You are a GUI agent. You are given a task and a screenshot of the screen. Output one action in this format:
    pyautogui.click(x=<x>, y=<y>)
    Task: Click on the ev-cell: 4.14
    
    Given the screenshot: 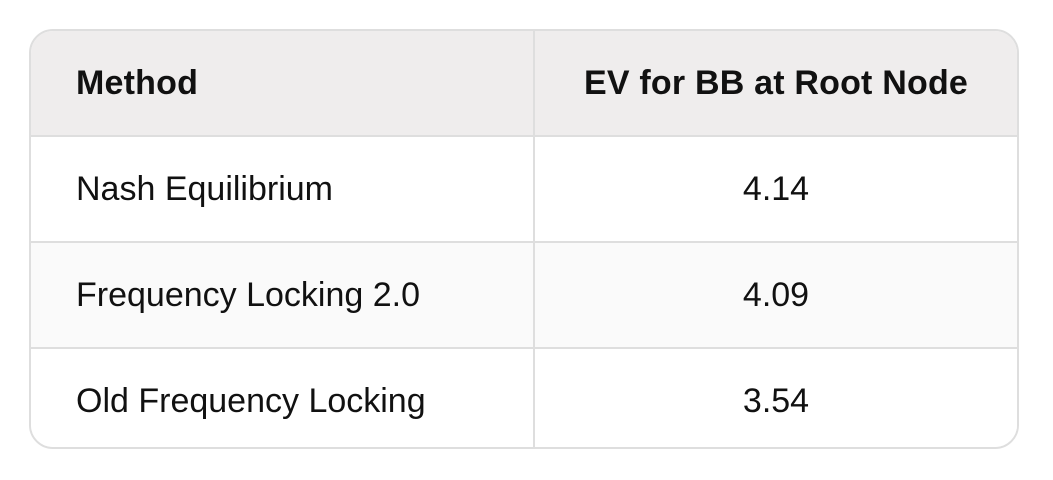 What is the action you would take?
    pyautogui.click(x=775, y=189)
    